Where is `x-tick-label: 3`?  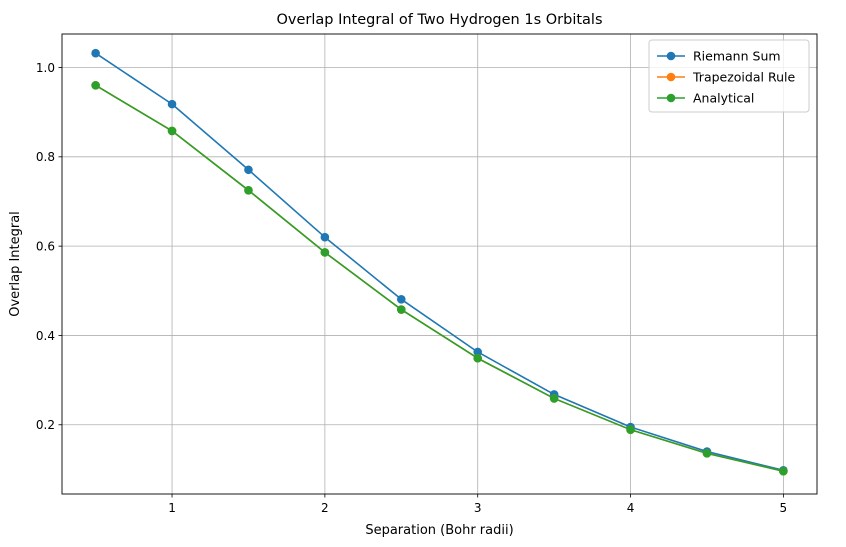
x-tick-label: 3 is located at coordinates (478, 508).